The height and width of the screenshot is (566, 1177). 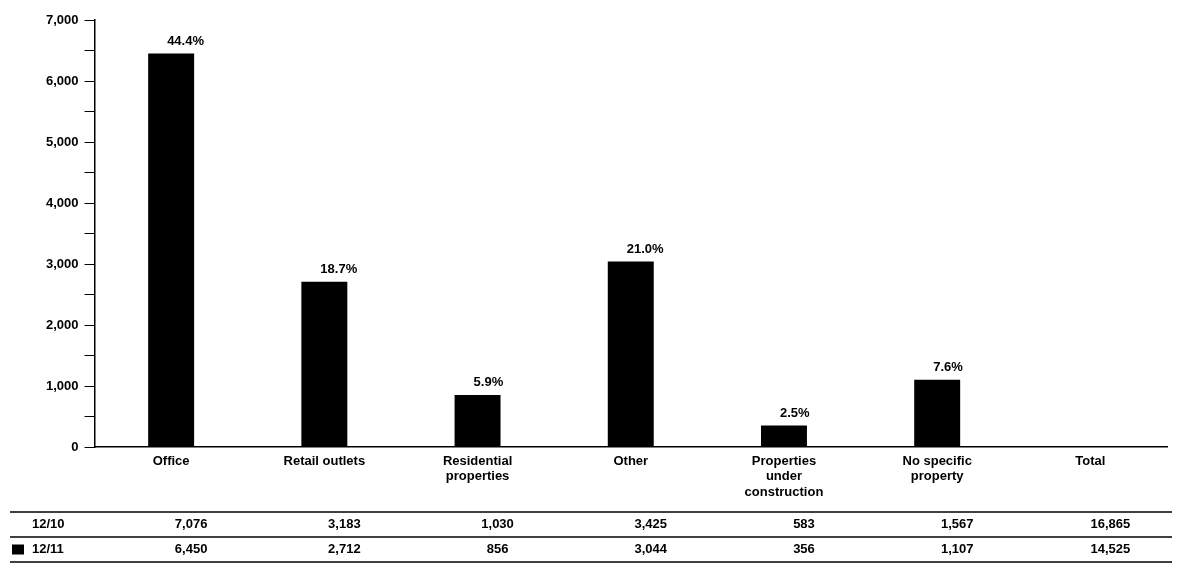 I want to click on y-tick-label: 2,000, so click(x=62, y=324).